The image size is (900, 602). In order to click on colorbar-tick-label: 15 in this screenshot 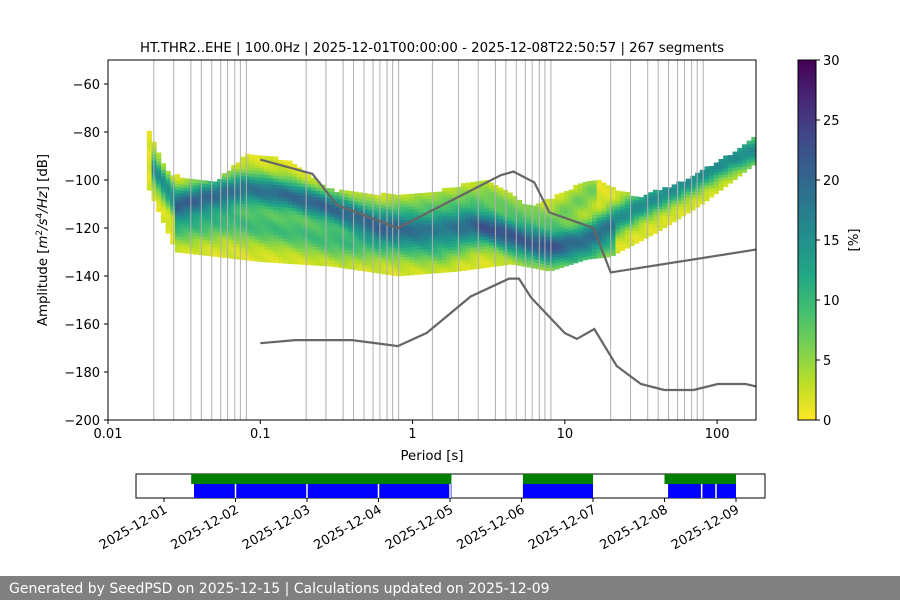, I will do `click(831, 241)`.